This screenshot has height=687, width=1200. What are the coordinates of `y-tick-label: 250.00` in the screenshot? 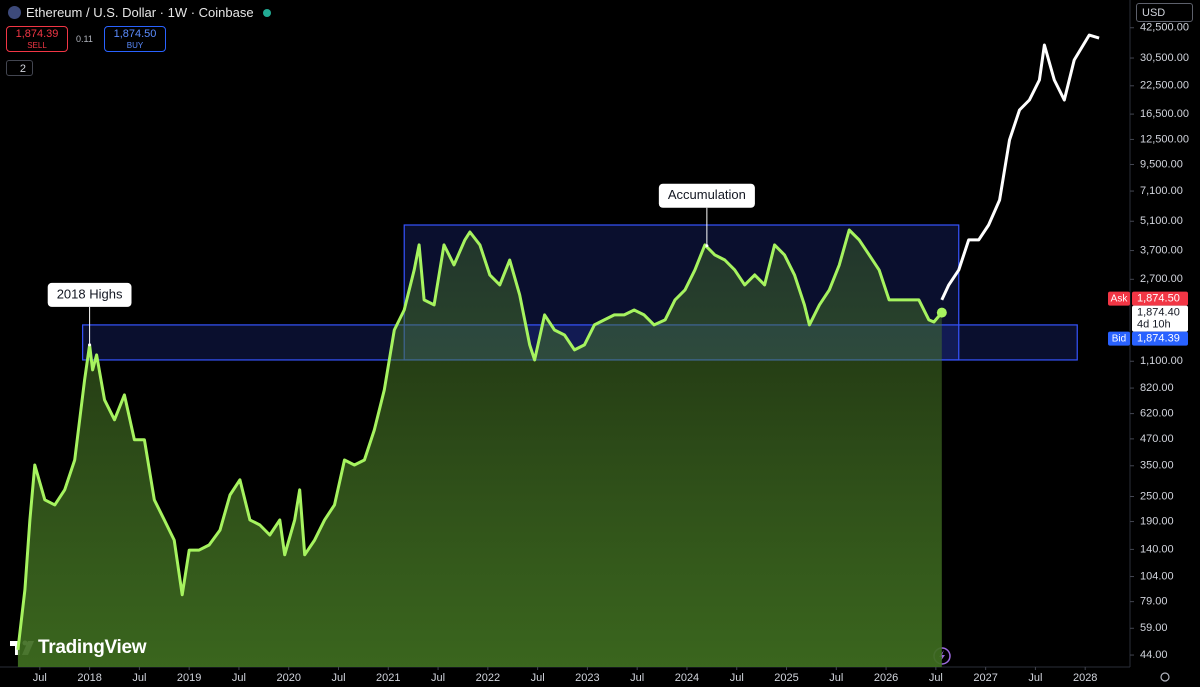 It's located at (1157, 496).